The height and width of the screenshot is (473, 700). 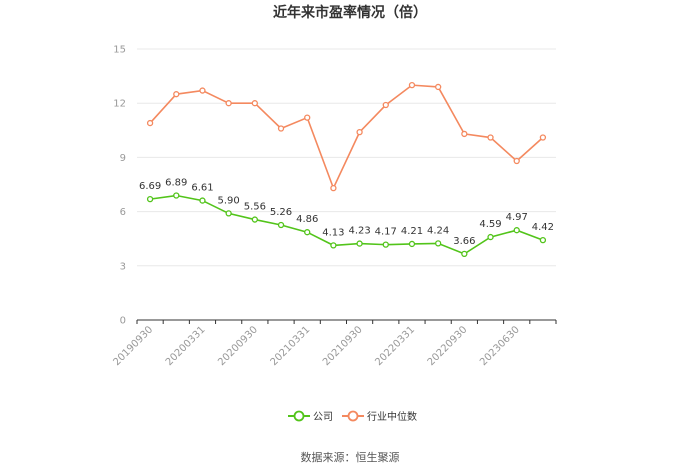 What do you see at coordinates (343, 346) in the screenshot?
I see `x-tick-label: 20210930` at bounding box center [343, 346].